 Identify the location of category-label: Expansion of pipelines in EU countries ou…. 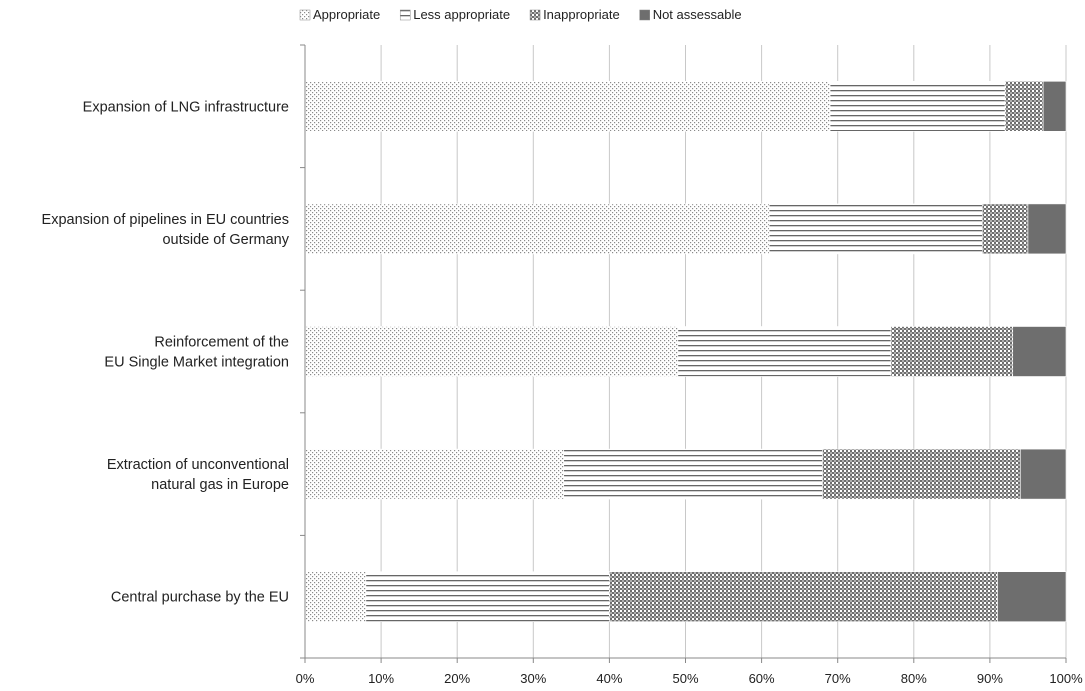
(166, 230).